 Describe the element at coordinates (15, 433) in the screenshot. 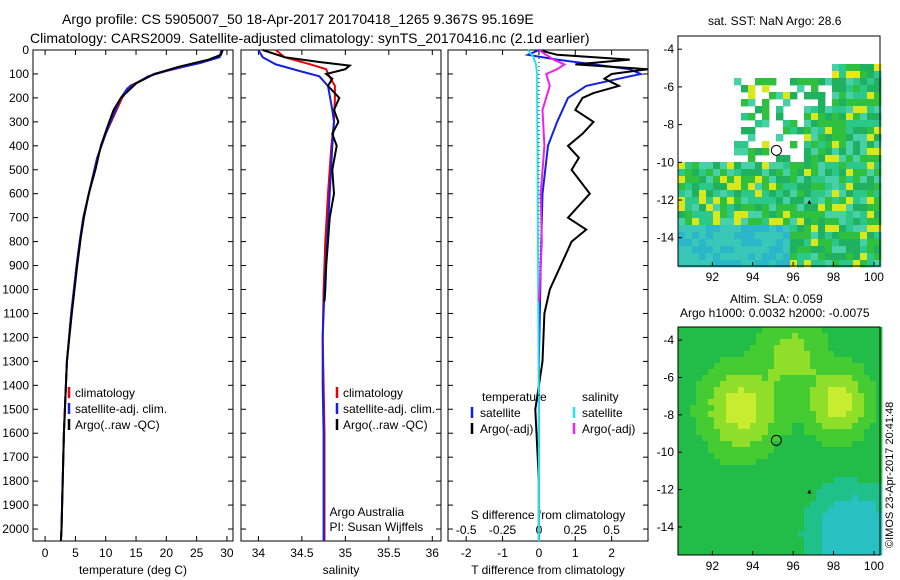

I see `depth-tick-label: 1600` at that location.